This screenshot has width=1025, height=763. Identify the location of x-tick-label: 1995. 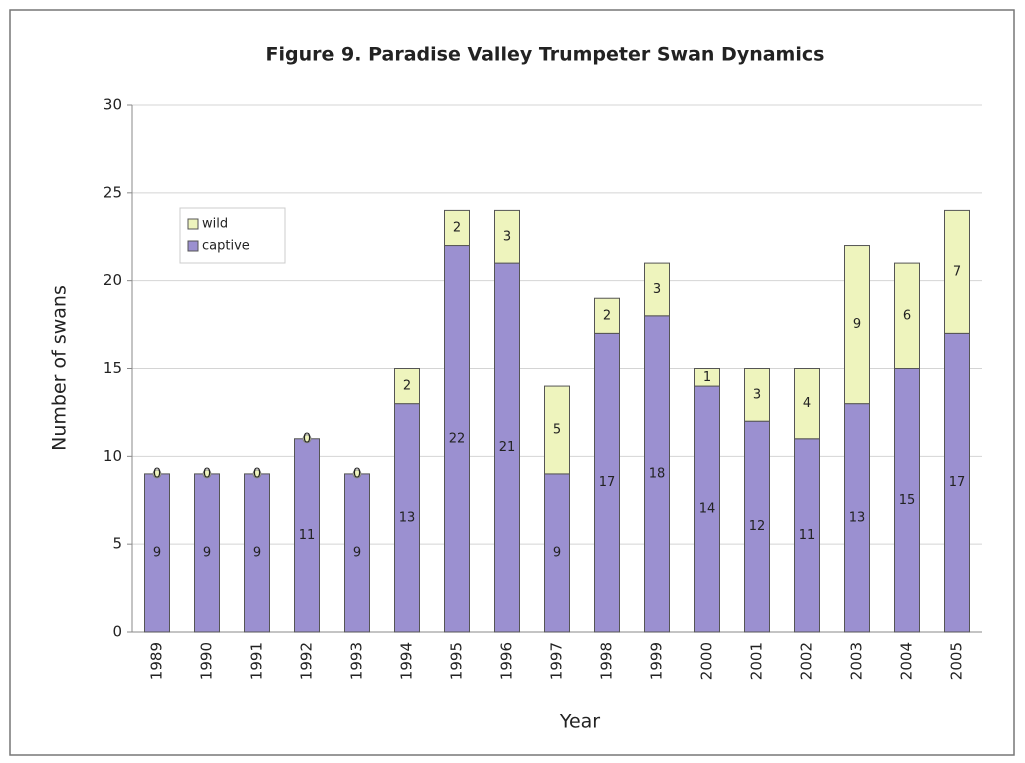
(457, 661).